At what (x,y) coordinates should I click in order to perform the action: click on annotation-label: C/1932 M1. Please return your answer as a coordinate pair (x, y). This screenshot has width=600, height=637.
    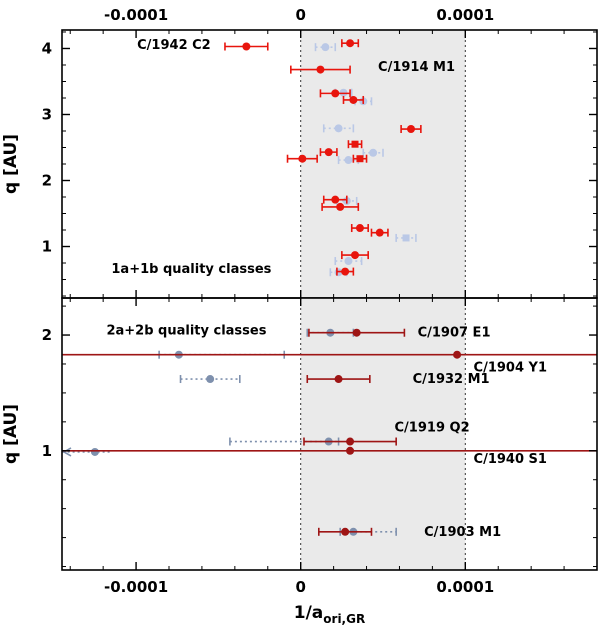
    Looking at the image, I should click on (451, 379).